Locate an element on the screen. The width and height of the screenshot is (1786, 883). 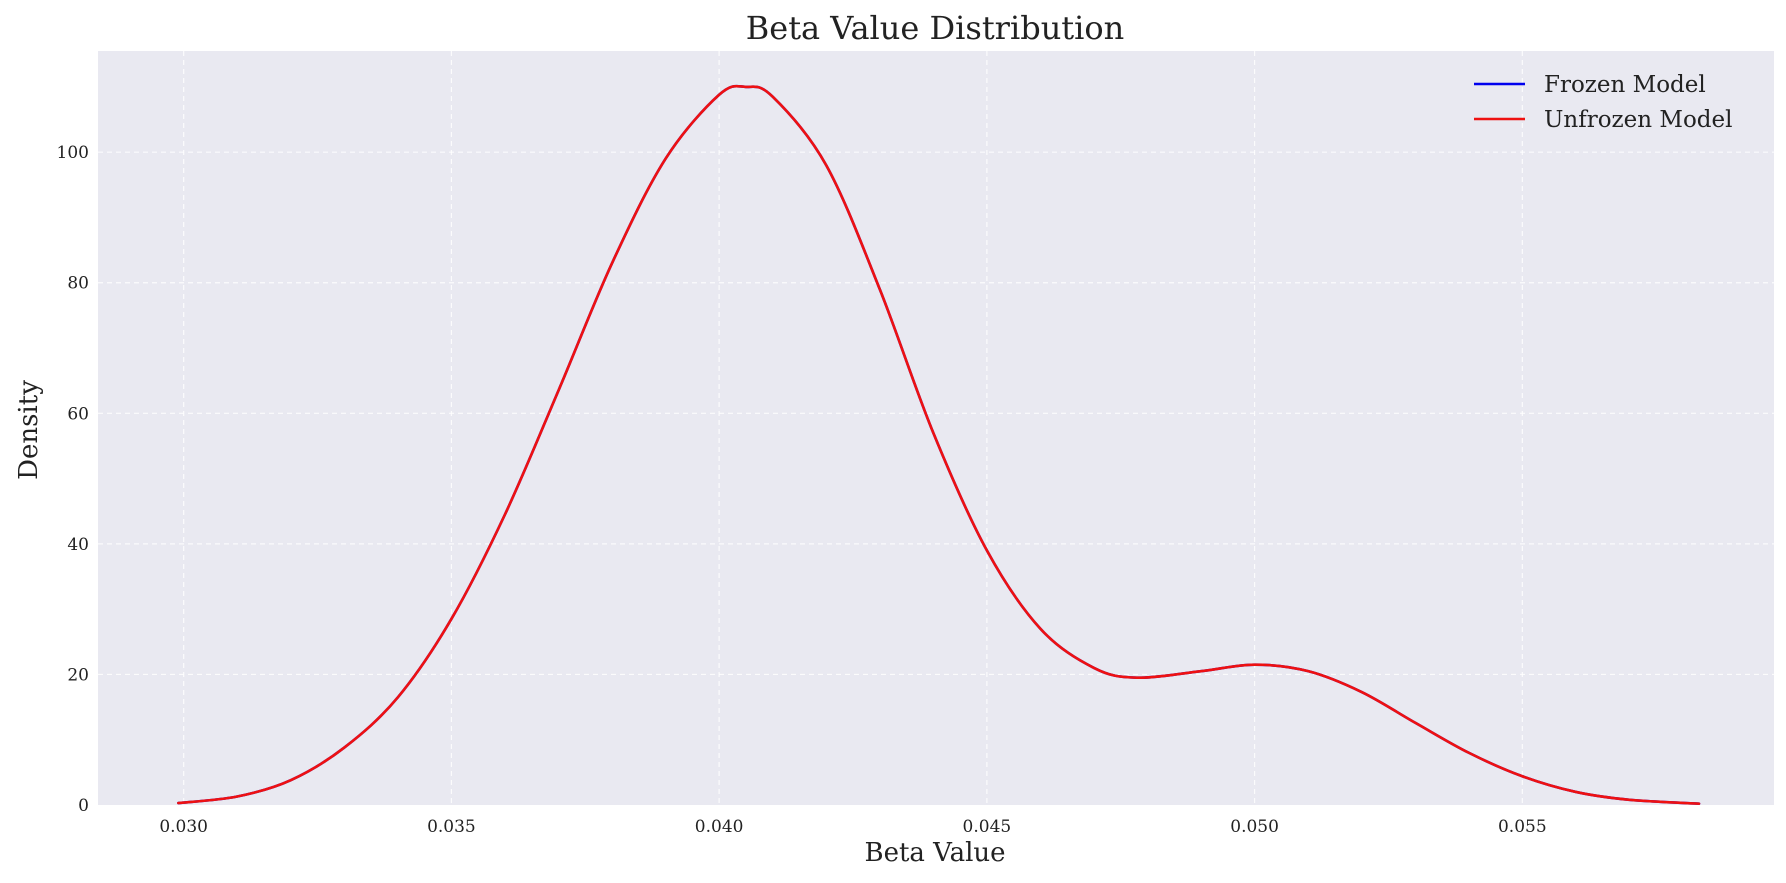
chart-title: Beta Value Distribution is located at coordinates (935, 28).